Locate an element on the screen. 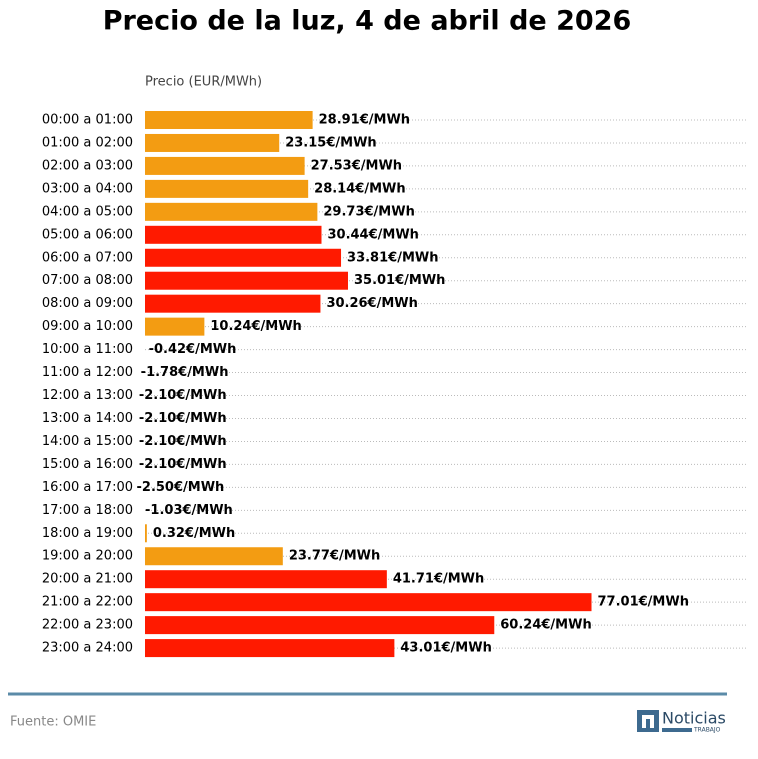  value-label: -2.50€/MWh is located at coordinates (181, 487).